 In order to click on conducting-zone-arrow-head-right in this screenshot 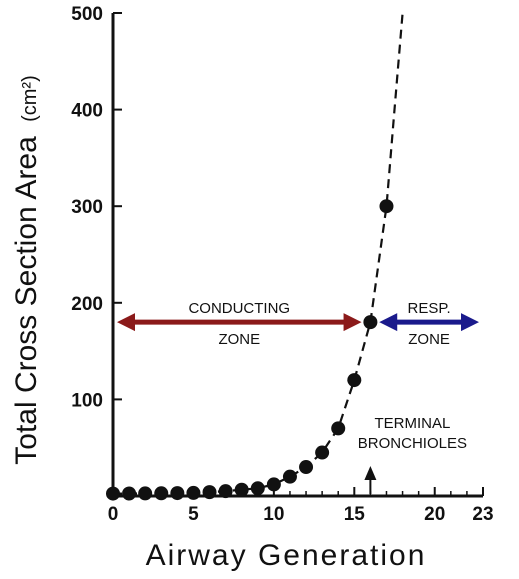, I will do `click(352, 322)`.